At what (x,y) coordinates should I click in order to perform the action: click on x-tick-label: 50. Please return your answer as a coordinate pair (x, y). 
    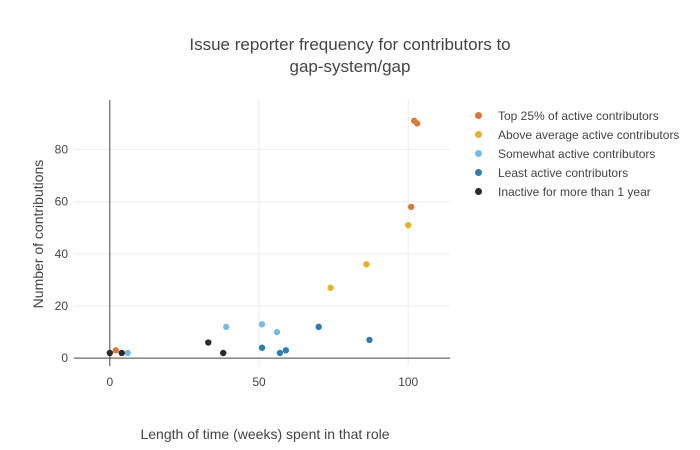
    Looking at the image, I should click on (259, 382).